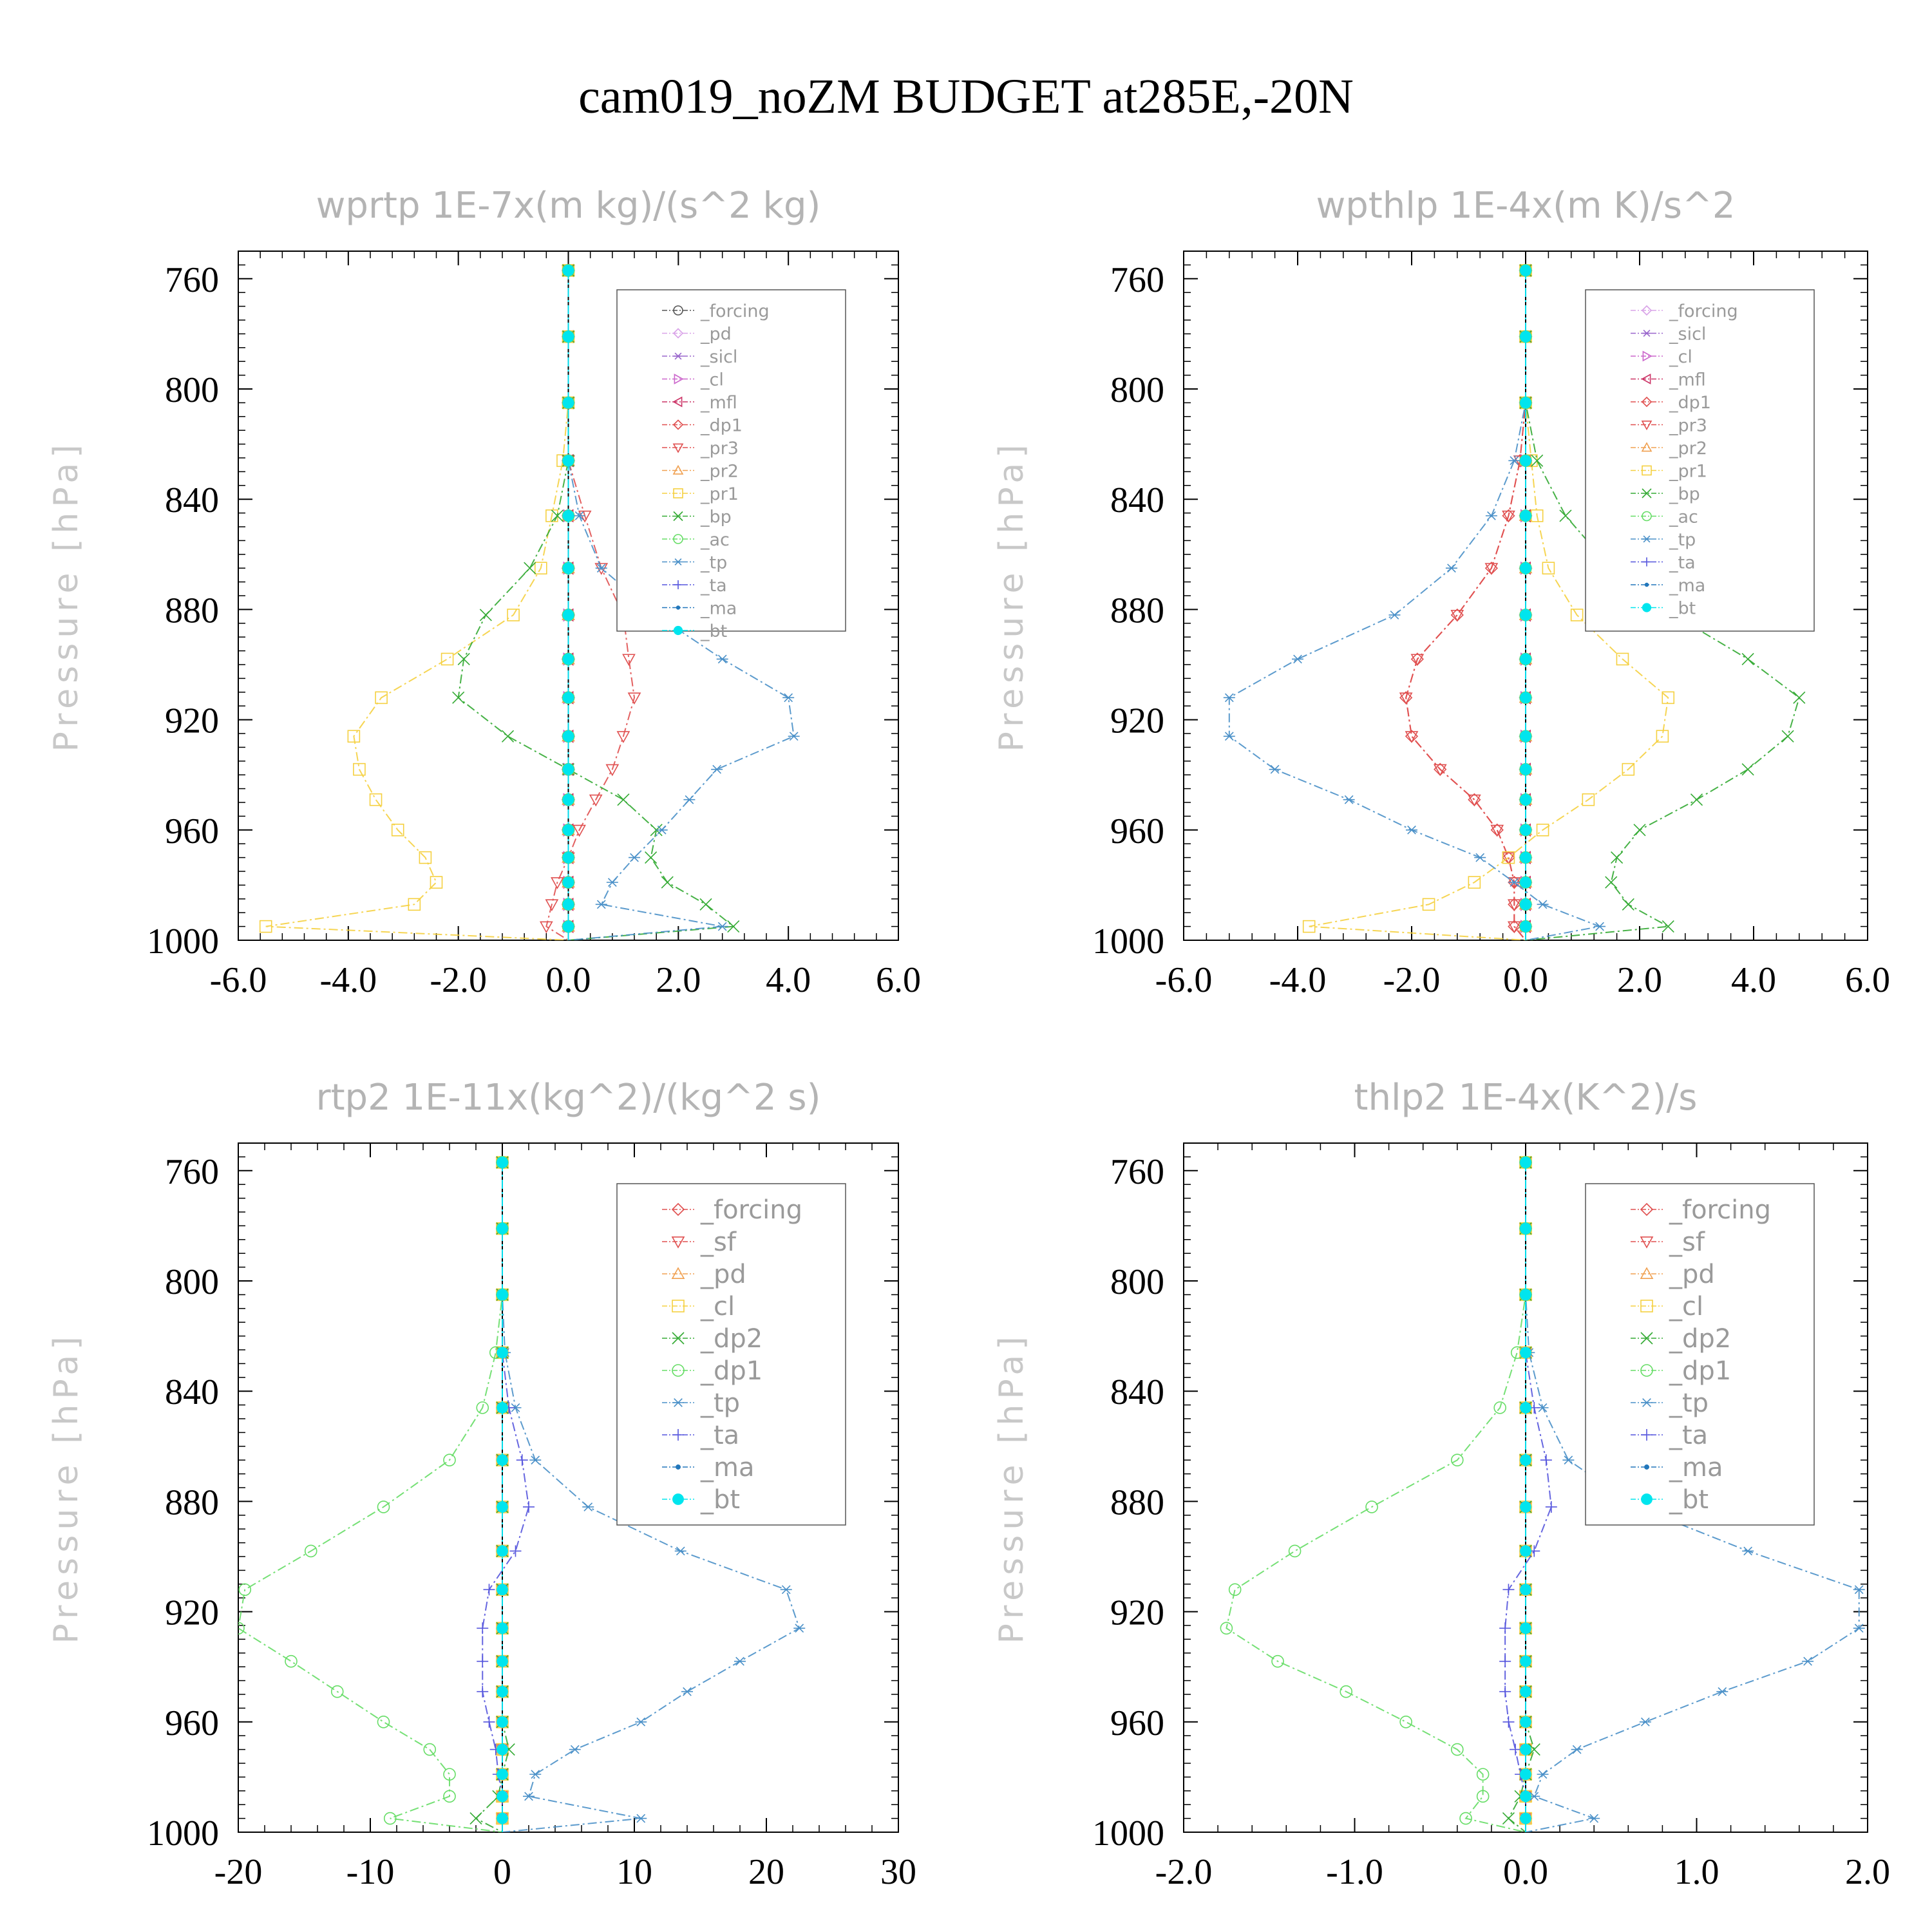 The height and width of the screenshot is (1932, 1932). Describe the element at coordinates (1688, 335) in the screenshot. I see `legend-label: _sicl` at that location.